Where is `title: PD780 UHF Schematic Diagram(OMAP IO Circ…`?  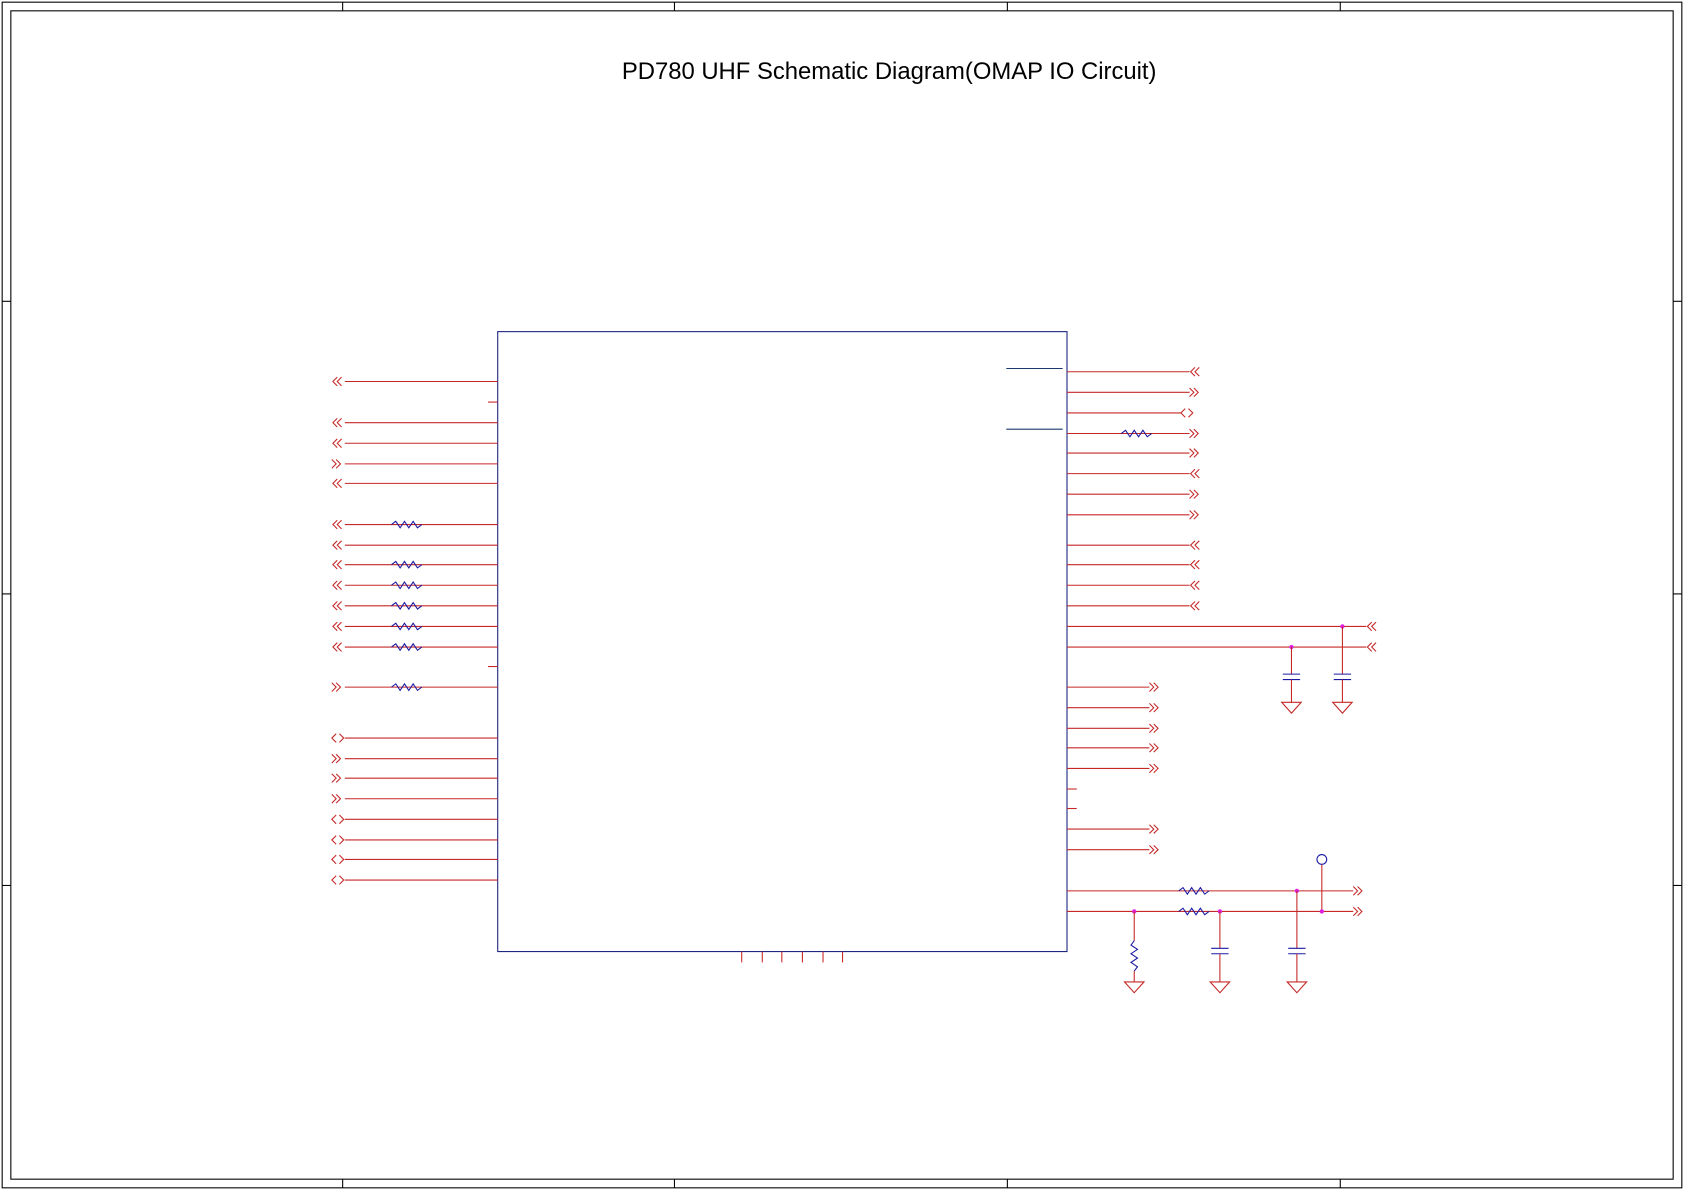
title: PD780 UHF Schematic Diagram(OMAP IO Circ… is located at coordinates (889, 71).